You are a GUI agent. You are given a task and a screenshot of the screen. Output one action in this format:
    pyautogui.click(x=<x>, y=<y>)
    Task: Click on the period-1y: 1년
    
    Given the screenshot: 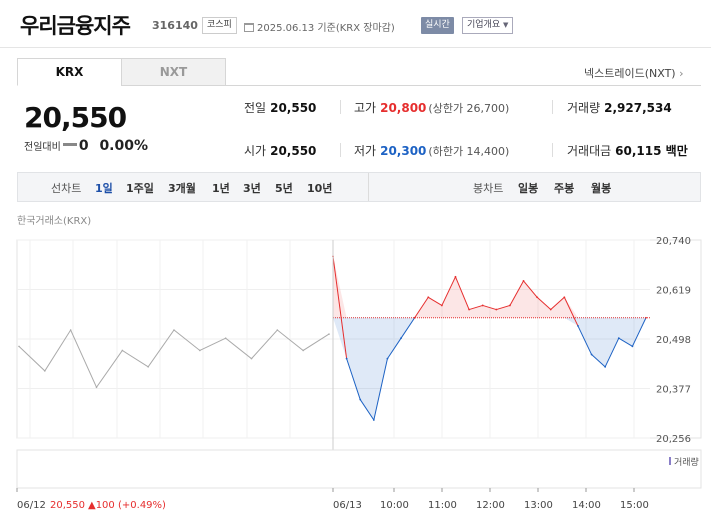 What is the action you would take?
    pyautogui.click(x=221, y=188)
    